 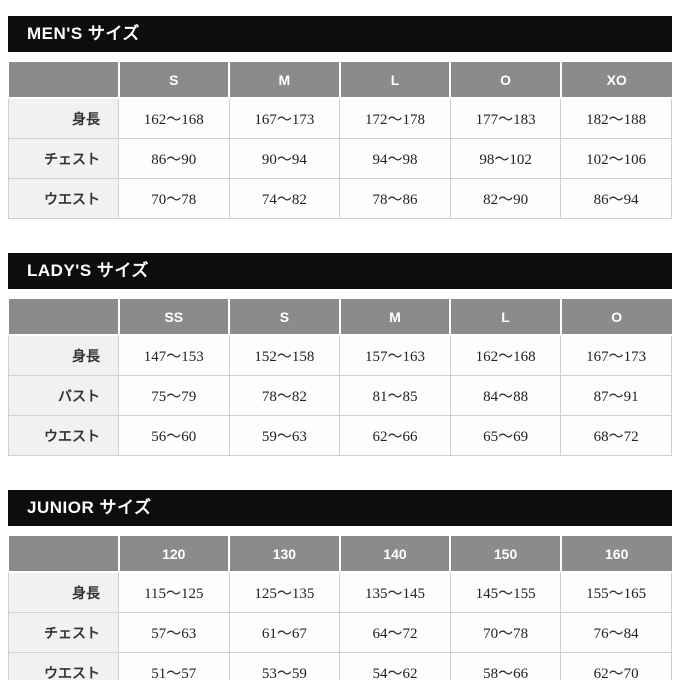 What do you see at coordinates (174, 355) in the screenshot?
I see `value-cell: 147〜153` at bounding box center [174, 355].